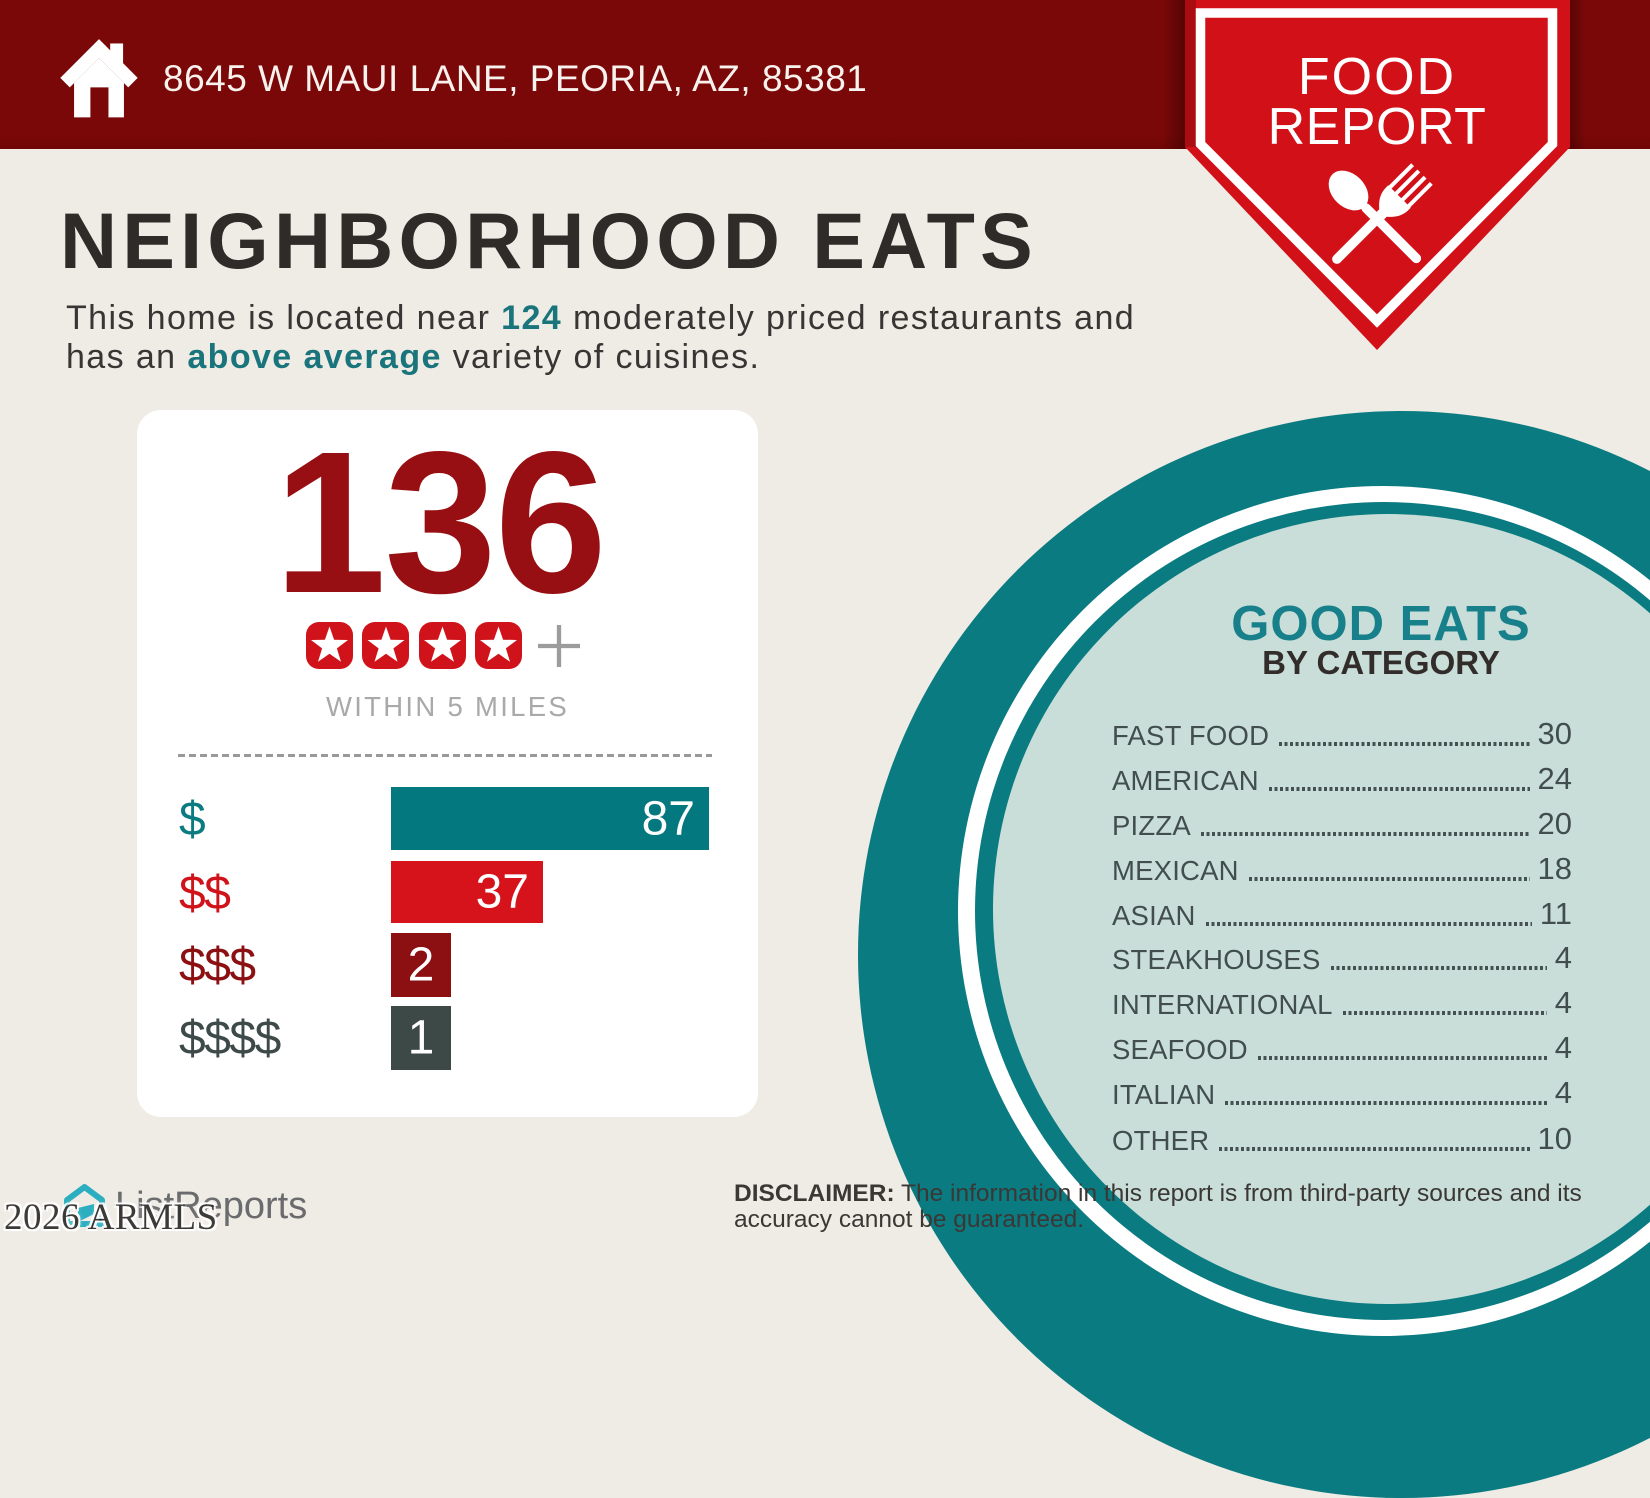 The height and width of the screenshot is (1498, 1650). Describe the element at coordinates (1377, 127) in the screenshot. I see `svg-text: REPORT` at that location.